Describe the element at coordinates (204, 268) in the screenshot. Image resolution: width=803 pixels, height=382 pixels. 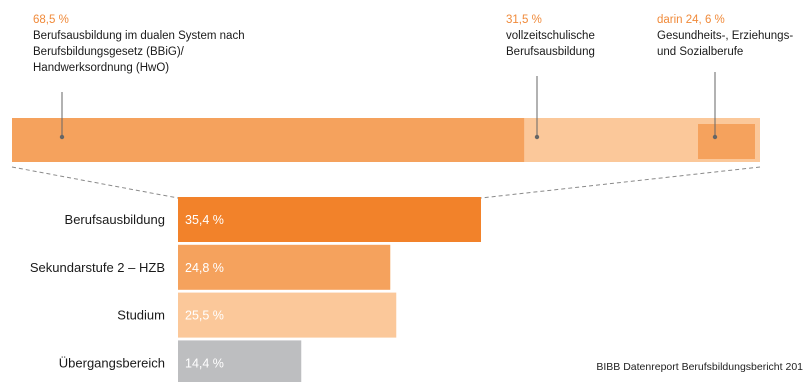
I see `value-label-sekundarstufe: 24,8 %` at that location.